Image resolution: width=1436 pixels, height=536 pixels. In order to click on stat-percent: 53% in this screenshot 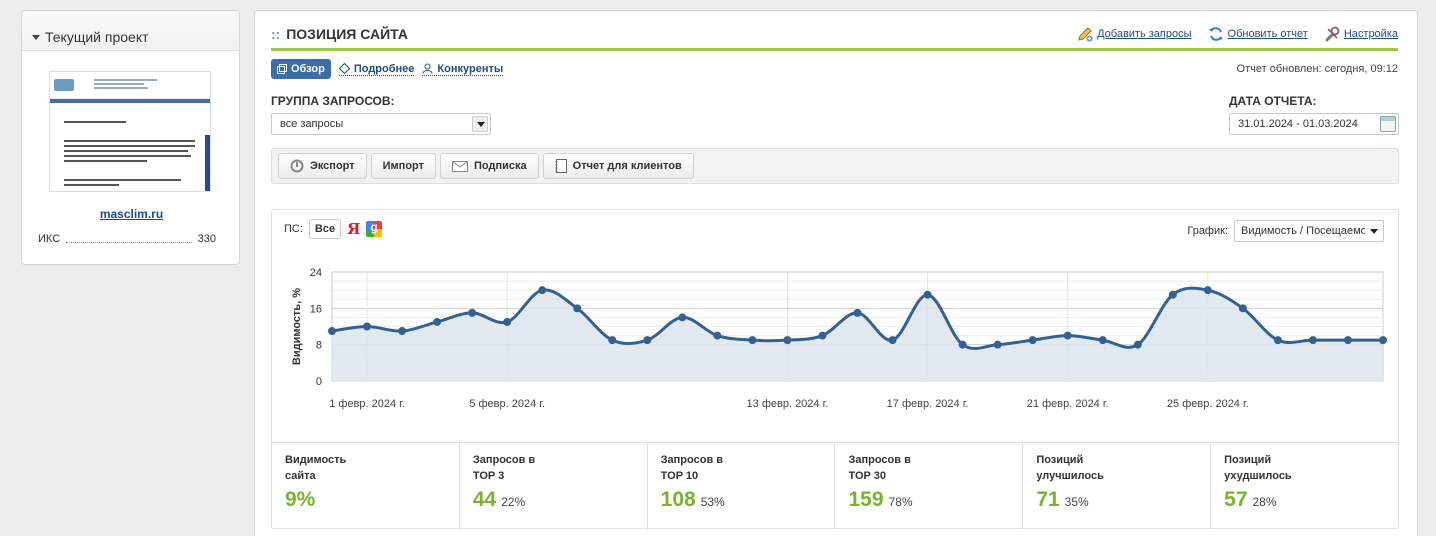, I will do `click(712, 502)`.